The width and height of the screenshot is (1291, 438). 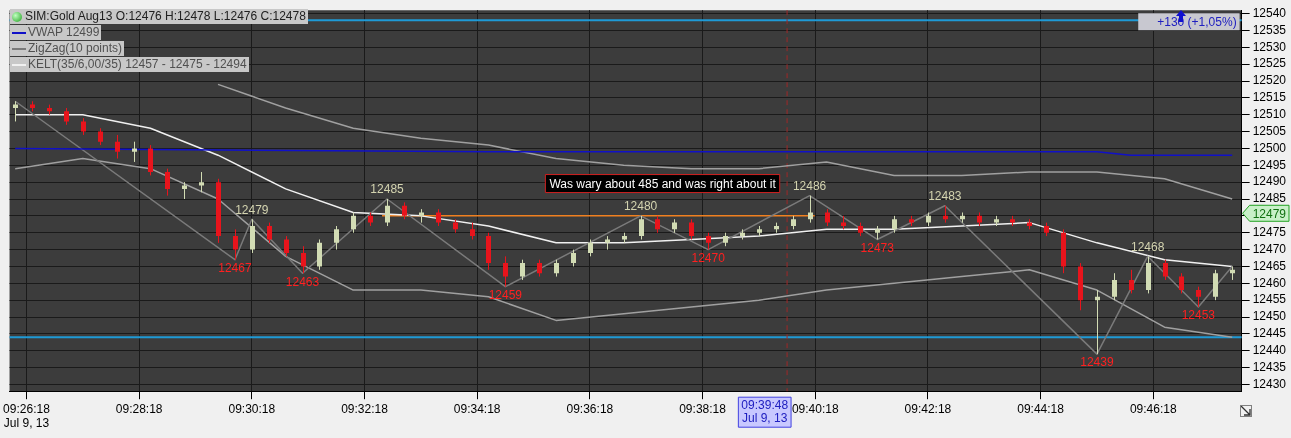 What do you see at coordinates (387, 189) in the screenshot?
I see `data-label: 12485` at bounding box center [387, 189].